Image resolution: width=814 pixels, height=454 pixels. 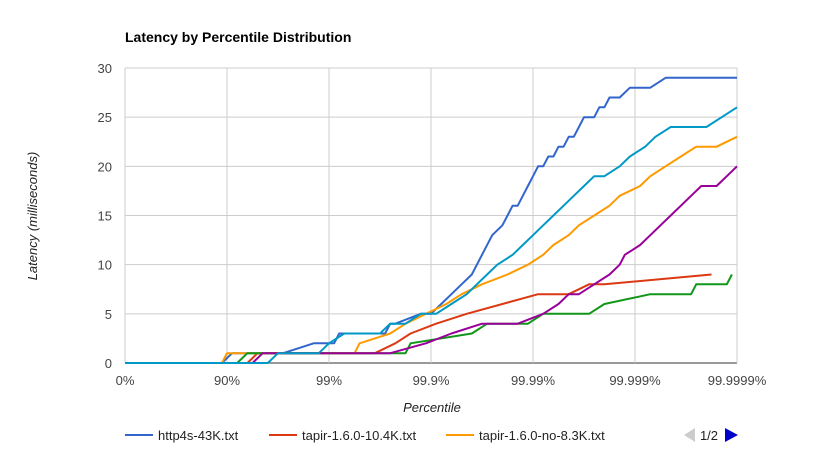 What do you see at coordinates (108, 363) in the screenshot?
I see `y-tick-label: 0` at bounding box center [108, 363].